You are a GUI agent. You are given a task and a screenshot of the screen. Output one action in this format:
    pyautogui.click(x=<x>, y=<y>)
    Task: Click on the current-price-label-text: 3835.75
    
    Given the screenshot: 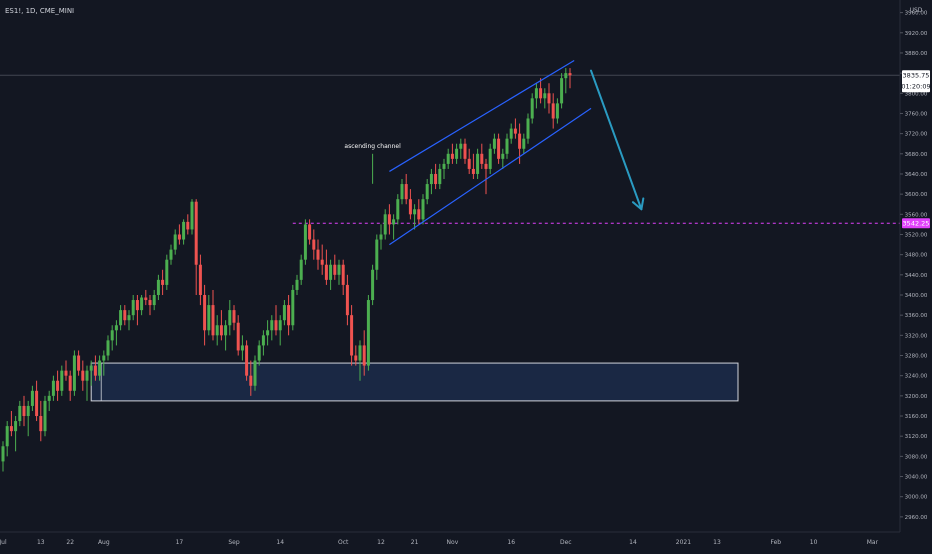 What is the action you would take?
    pyautogui.click(x=916, y=75)
    